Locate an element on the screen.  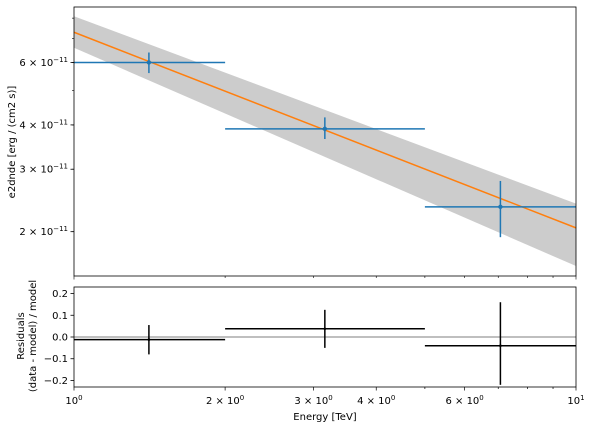
y-tick-label: 3 × 10⁻¹¹ is located at coordinates (43, 169).